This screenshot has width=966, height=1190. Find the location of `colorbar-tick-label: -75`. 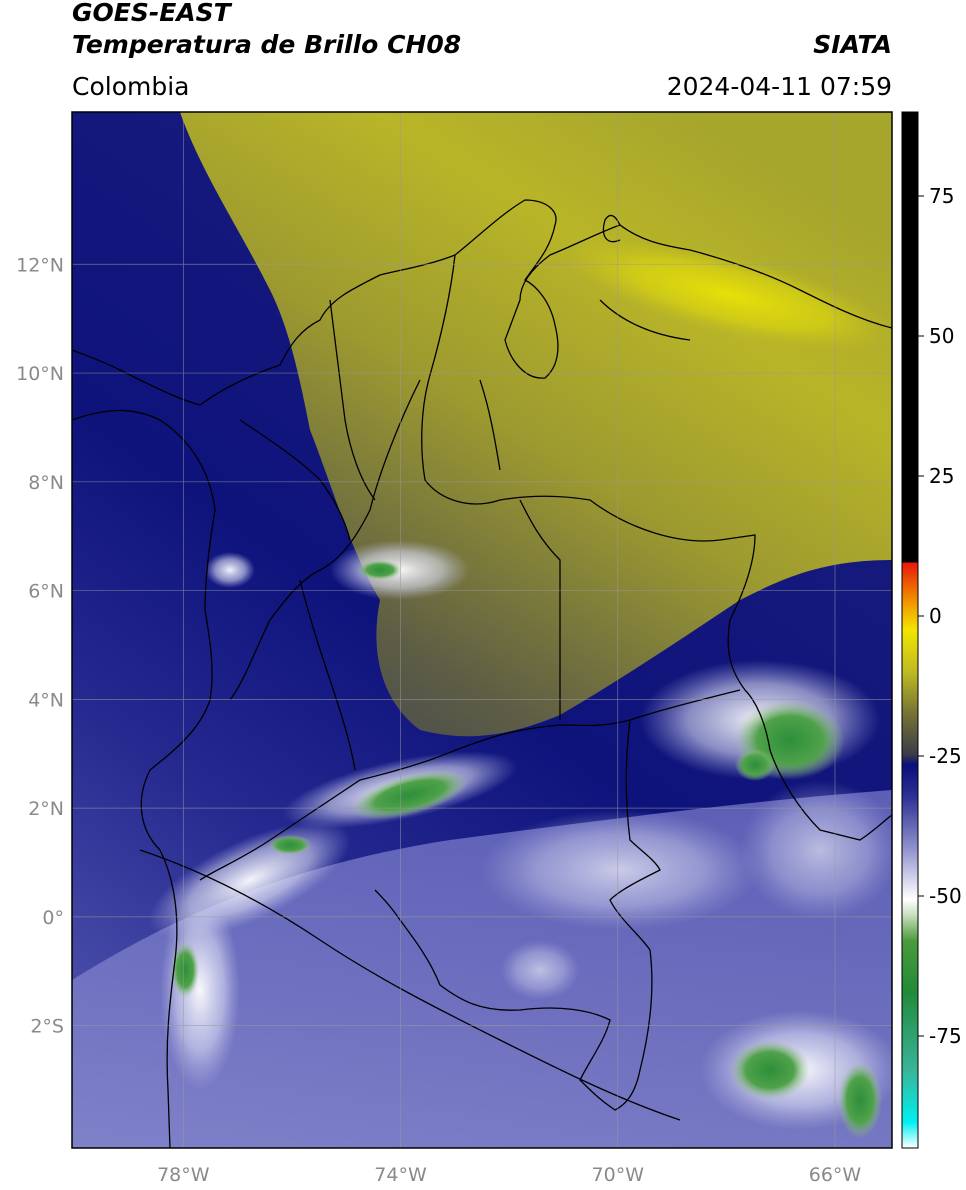

colorbar-tick-label: -75 is located at coordinates (945, 1036).